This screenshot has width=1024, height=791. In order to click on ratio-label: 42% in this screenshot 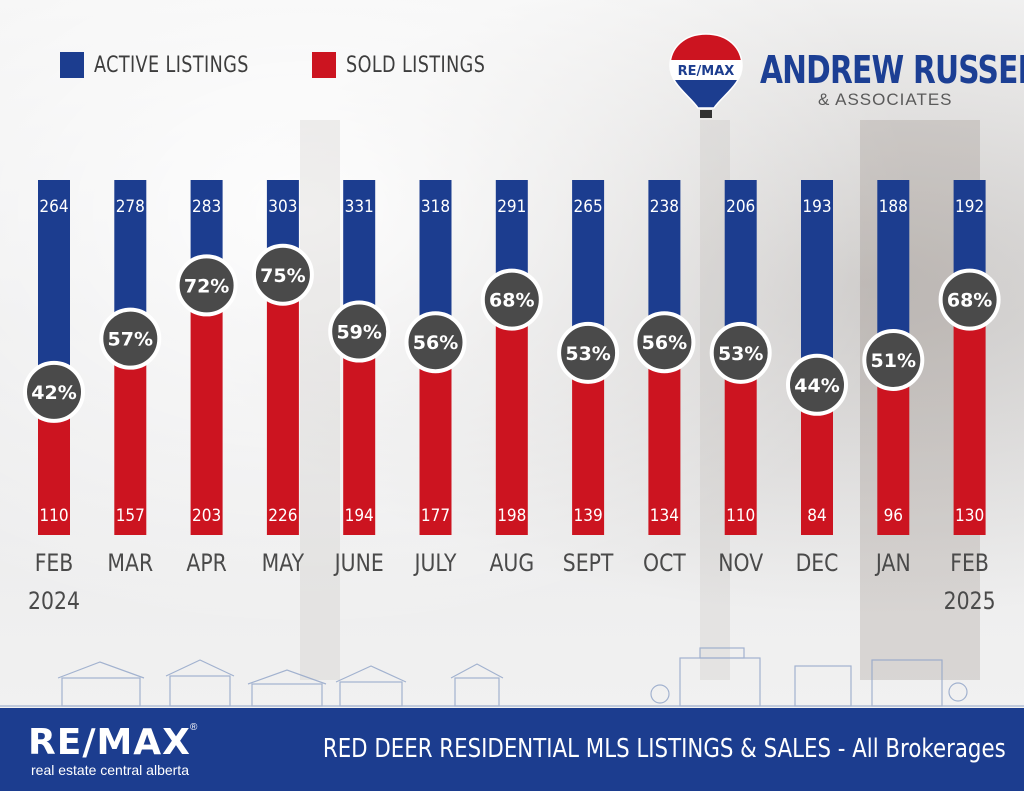, I will do `click(53, 393)`.